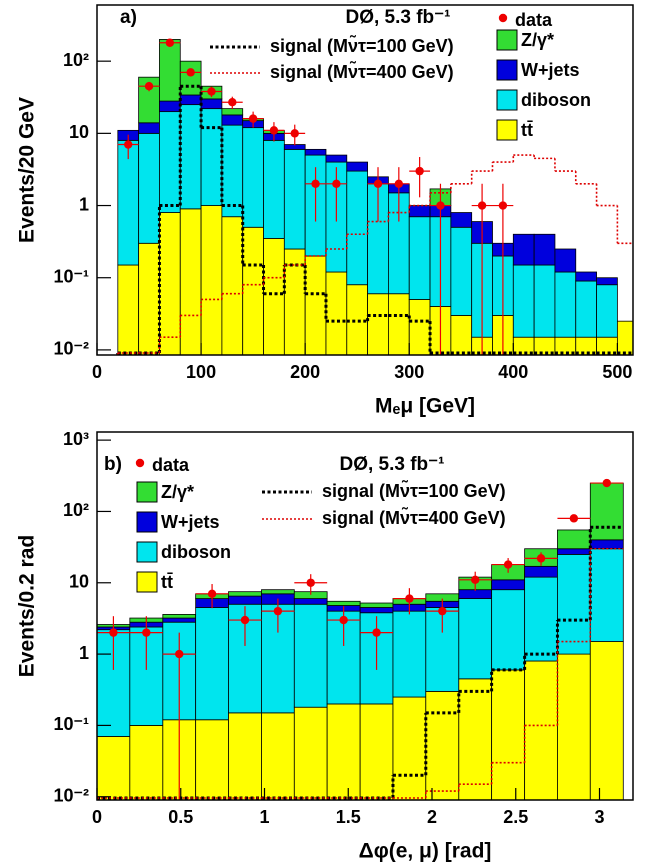 The width and height of the screenshot is (652, 867). I want to click on panel-label: b), so click(113, 464).